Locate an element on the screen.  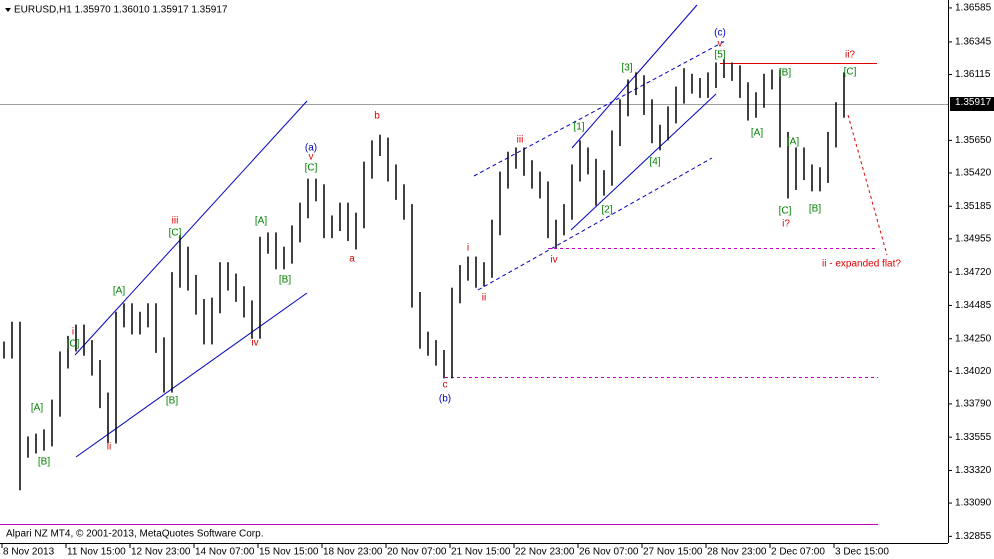
wave-label: i? is located at coordinates (786, 224).